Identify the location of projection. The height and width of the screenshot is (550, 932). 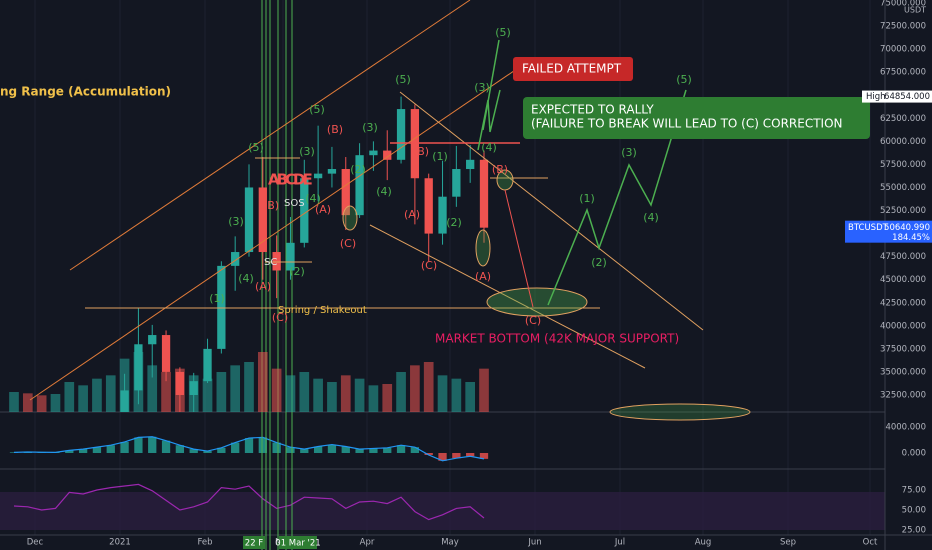
(617, 197).